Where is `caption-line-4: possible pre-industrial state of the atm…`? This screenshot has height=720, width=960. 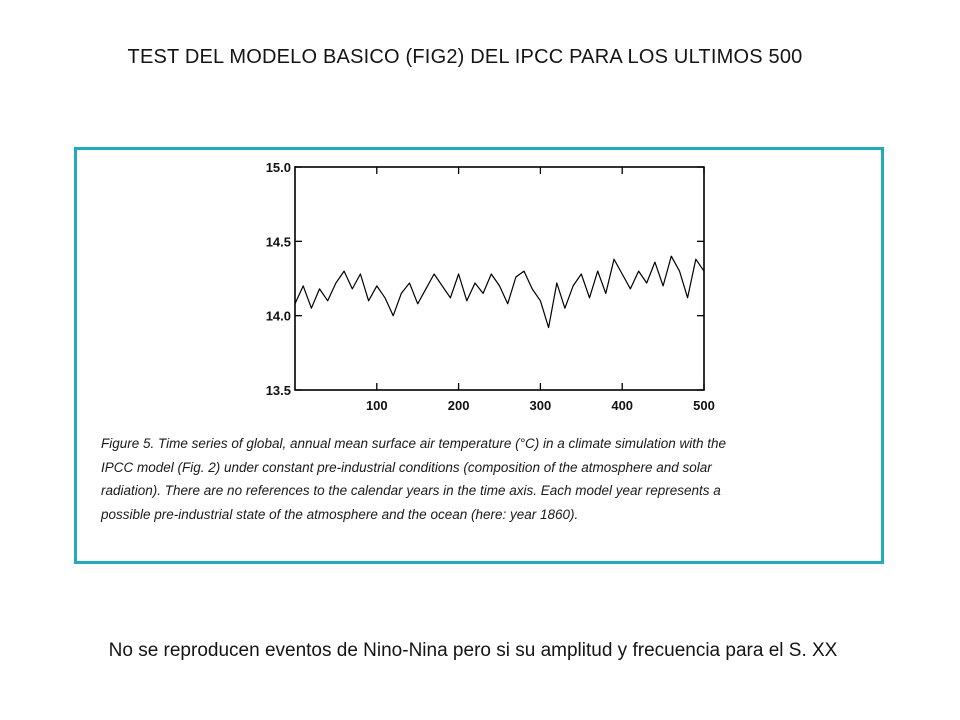 caption-line-4: possible pre-industrial state of the atm… is located at coordinates (340, 514).